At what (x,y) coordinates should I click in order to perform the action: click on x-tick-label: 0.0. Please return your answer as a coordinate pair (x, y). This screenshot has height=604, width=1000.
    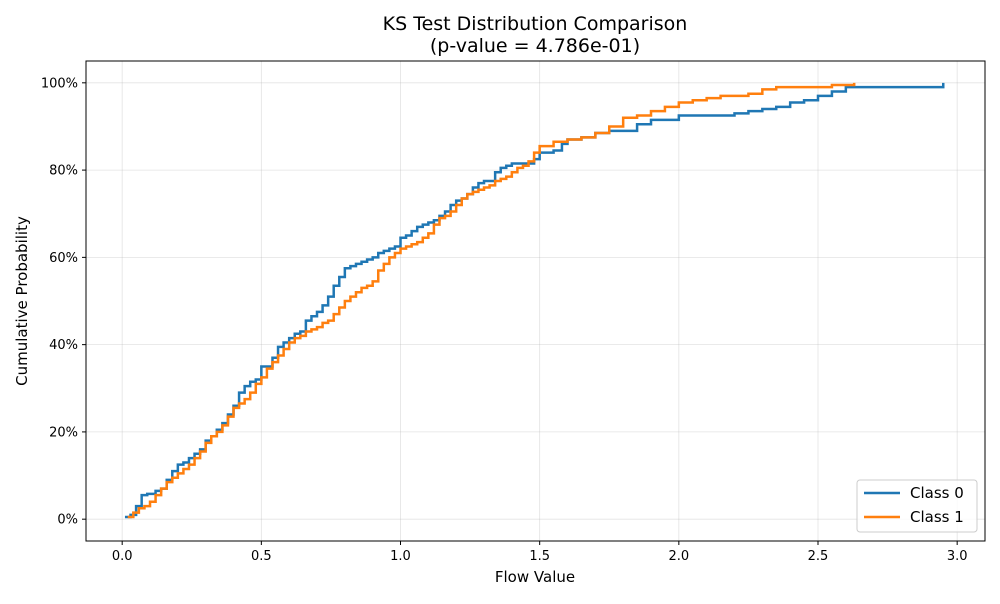
    Looking at the image, I should click on (122, 556).